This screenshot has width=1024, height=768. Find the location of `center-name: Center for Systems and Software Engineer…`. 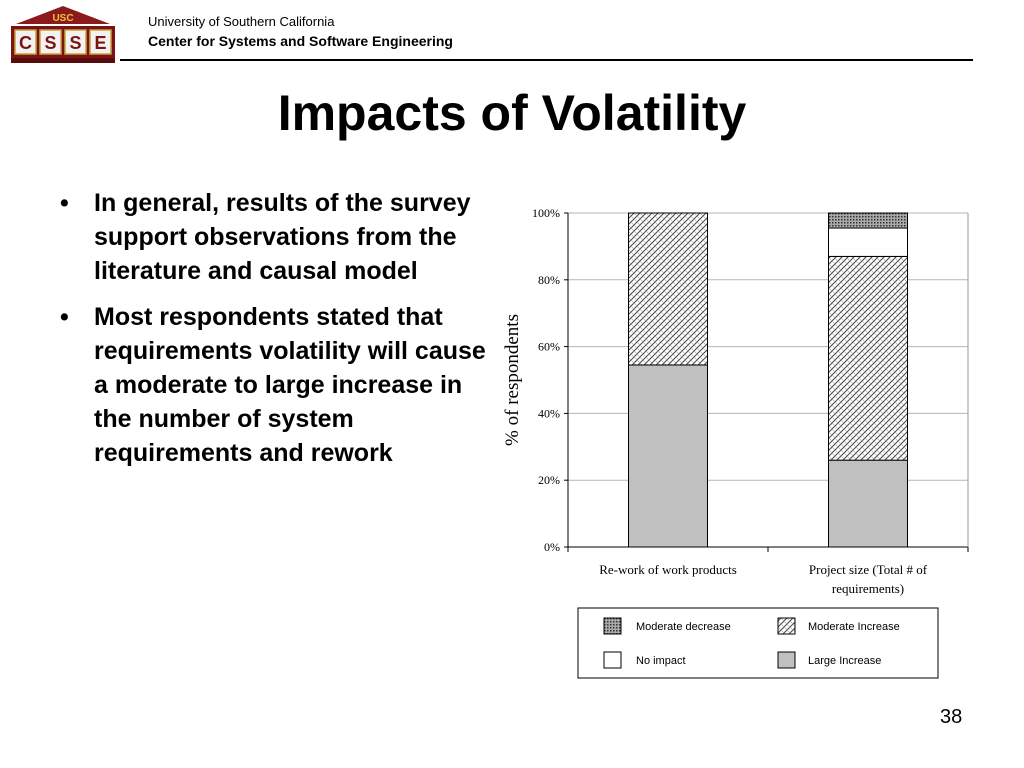

center-name: Center for Systems and Software Engineer… is located at coordinates (300, 41).